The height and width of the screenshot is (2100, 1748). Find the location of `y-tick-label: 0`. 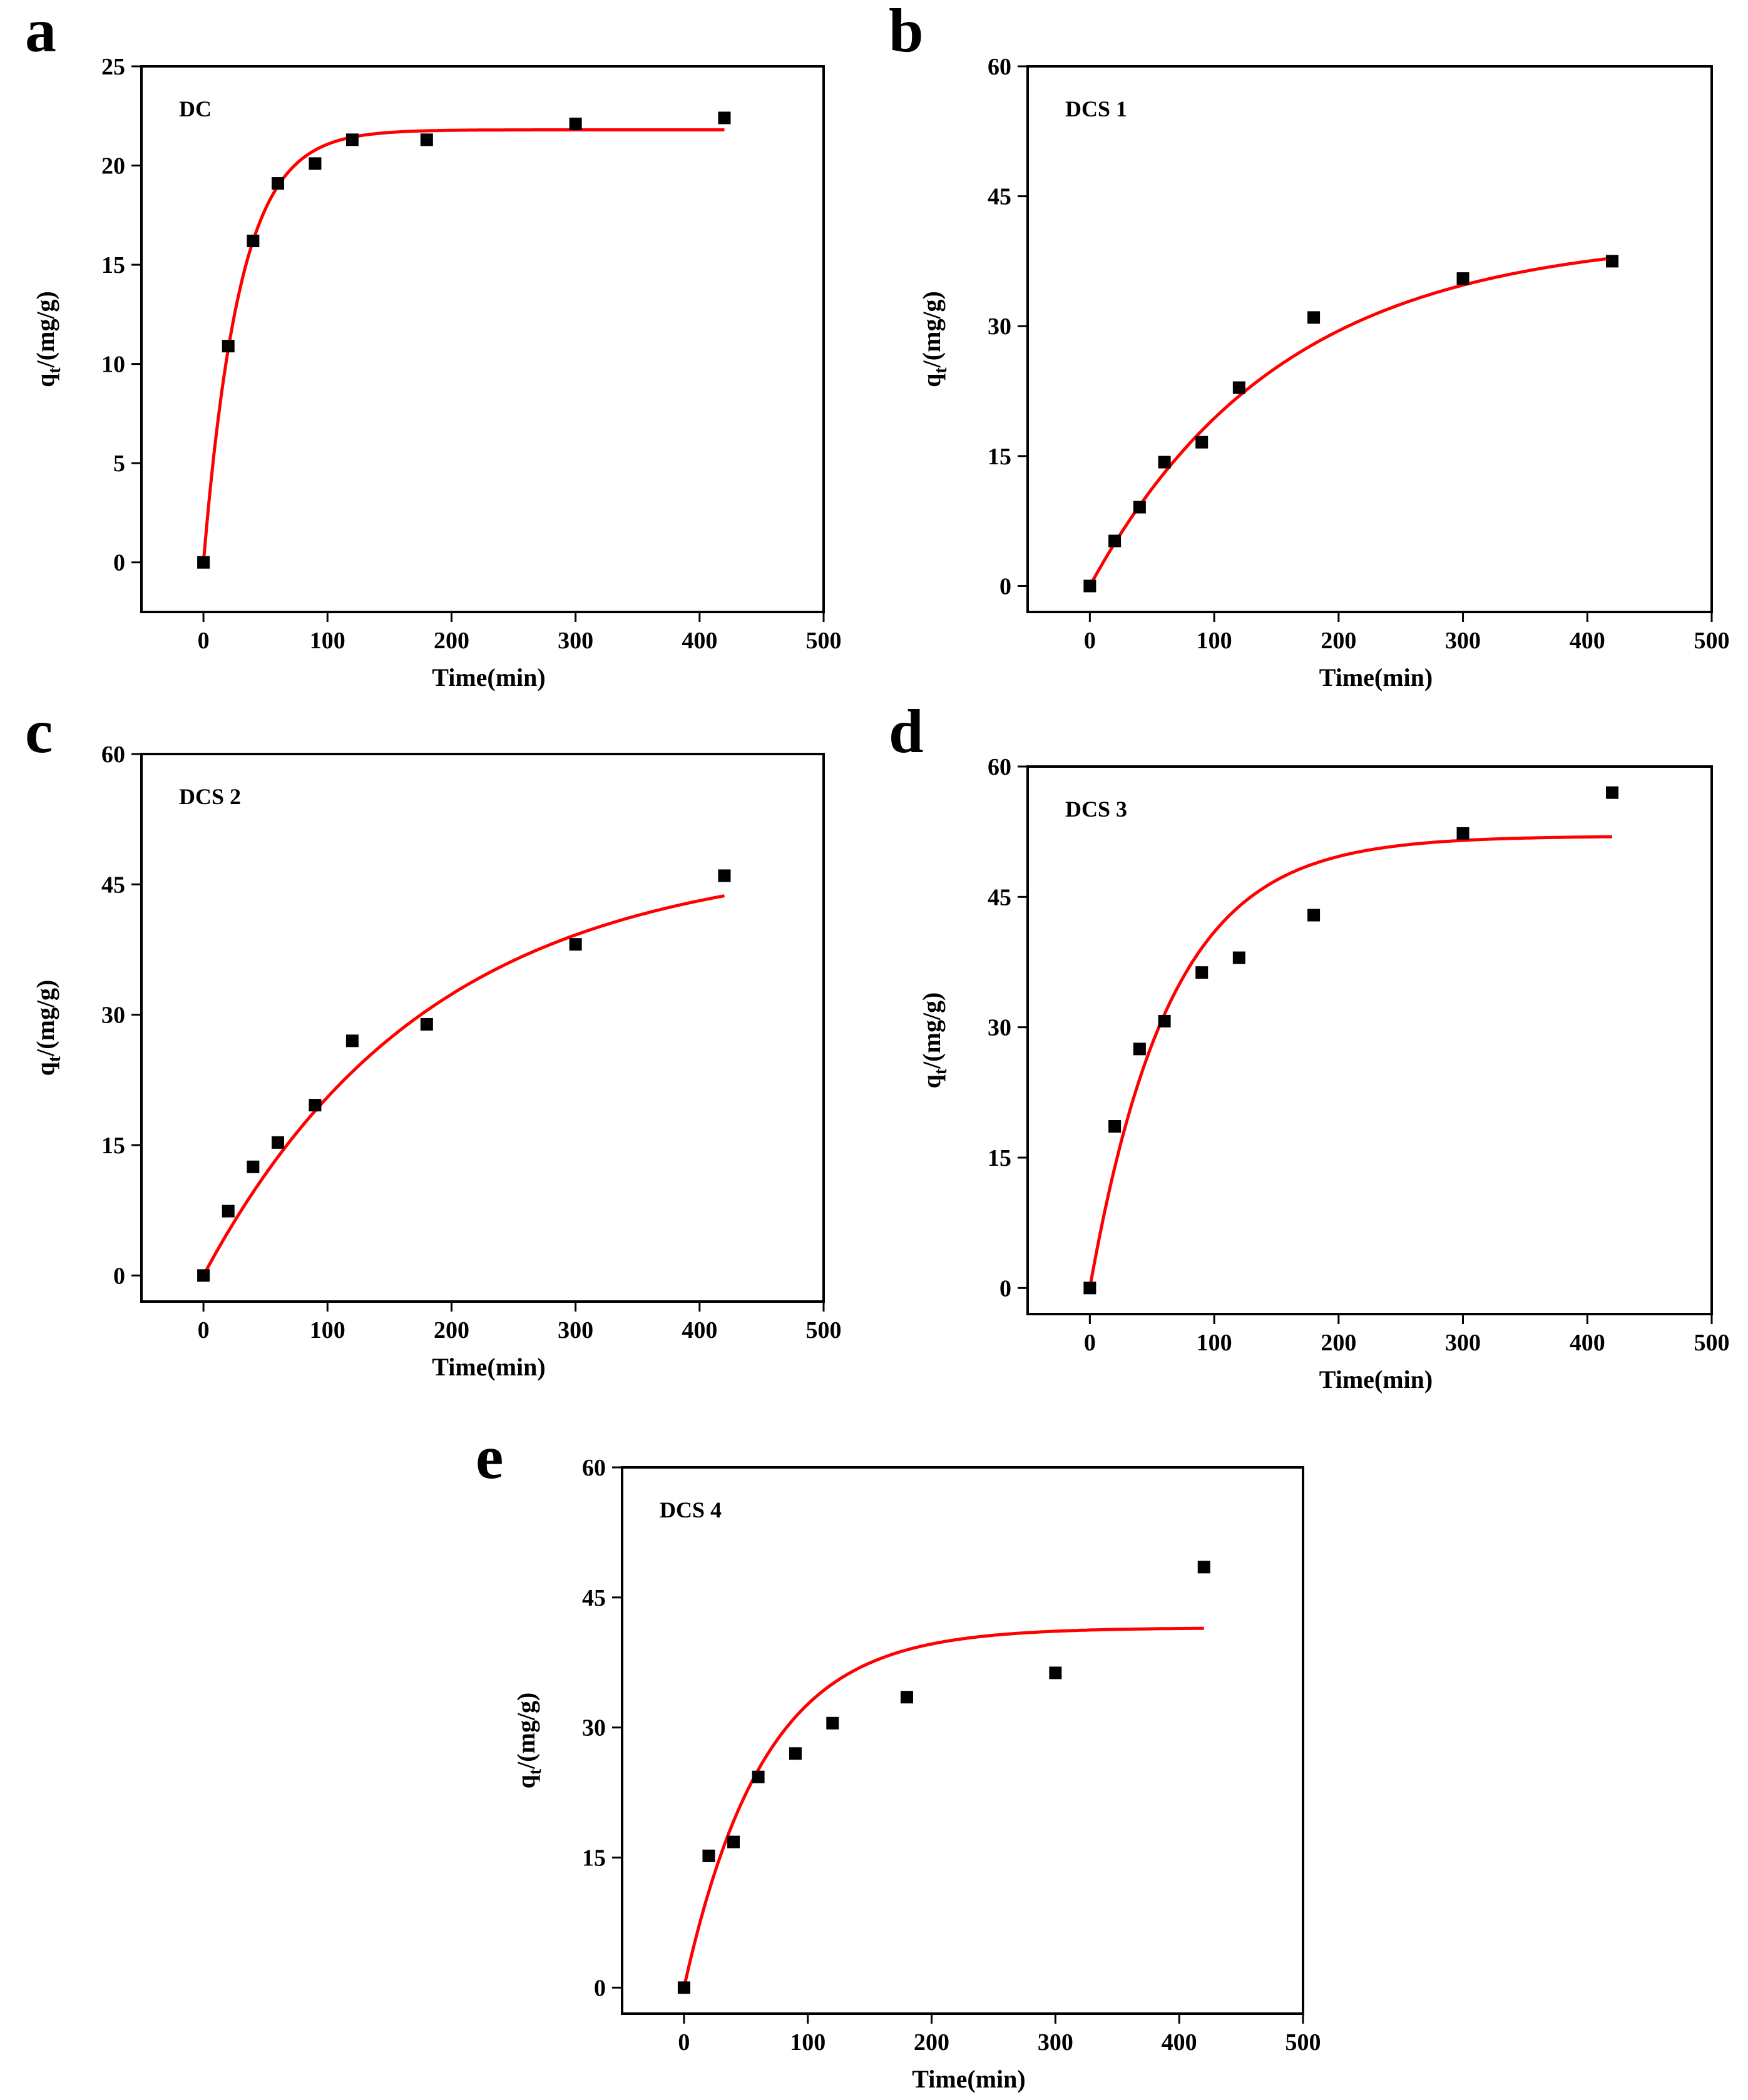

y-tick-label: 0 is located at coordinates (119, 563).